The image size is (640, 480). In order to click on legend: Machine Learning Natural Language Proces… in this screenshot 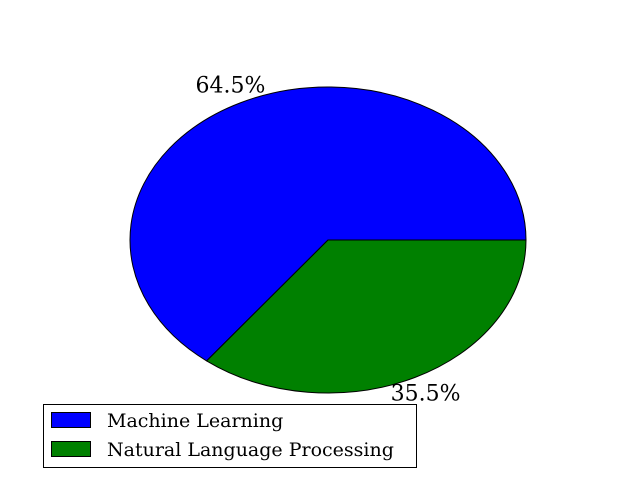, I will do `click(230, 436)`.